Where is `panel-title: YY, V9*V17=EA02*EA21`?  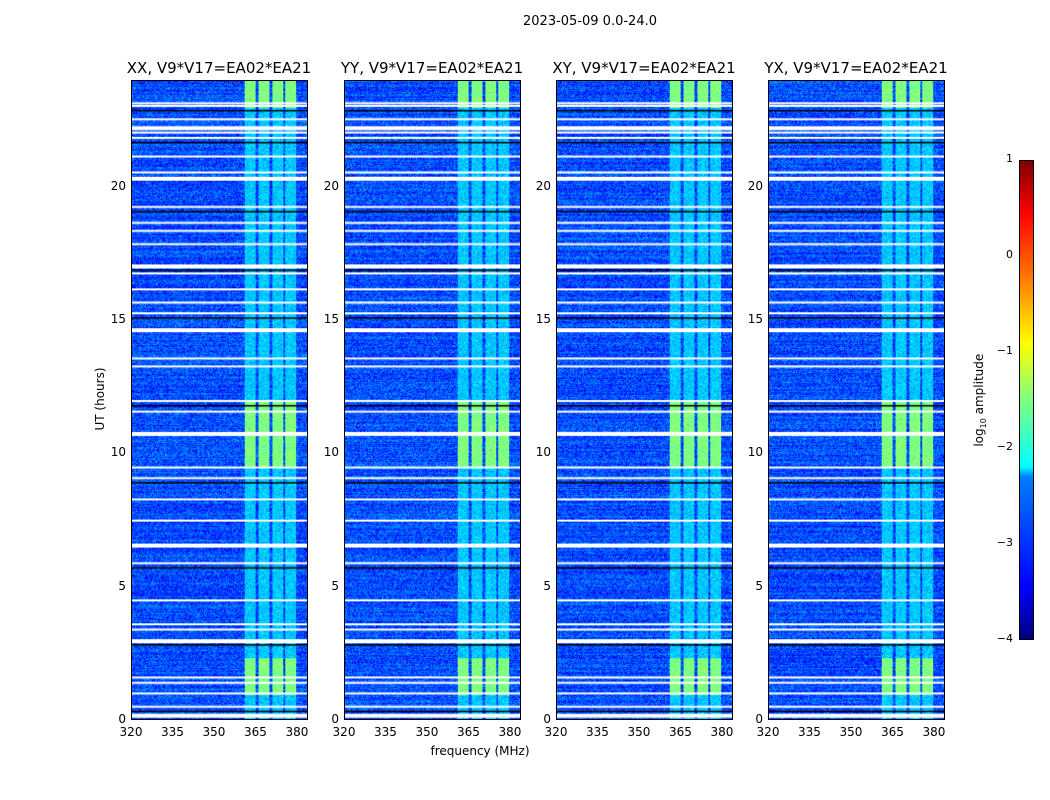
panel-title: YY, V9*V17=EA02*EA21 is located at coordinates (432, 68).